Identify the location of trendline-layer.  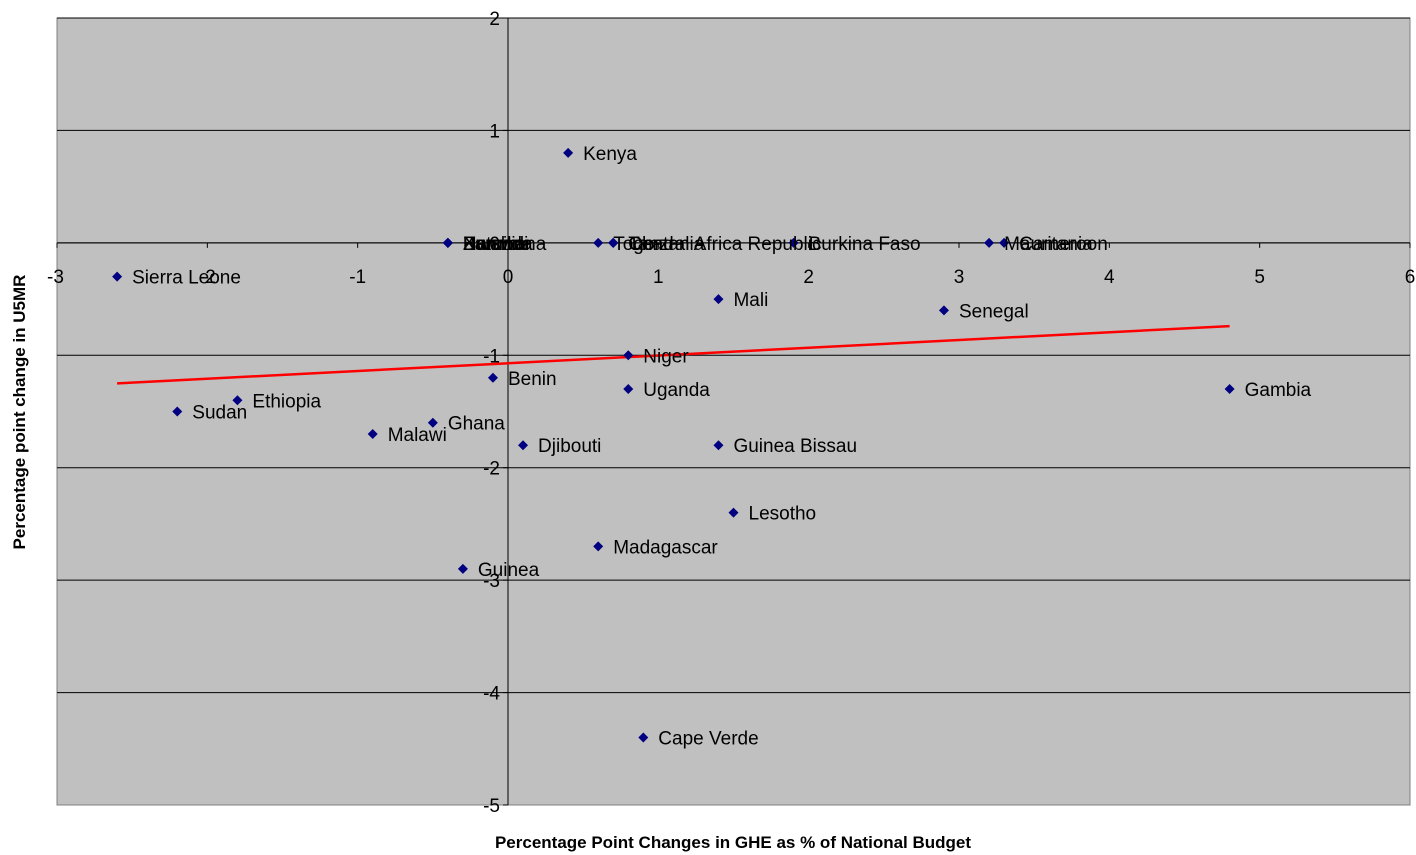
(673, 354).